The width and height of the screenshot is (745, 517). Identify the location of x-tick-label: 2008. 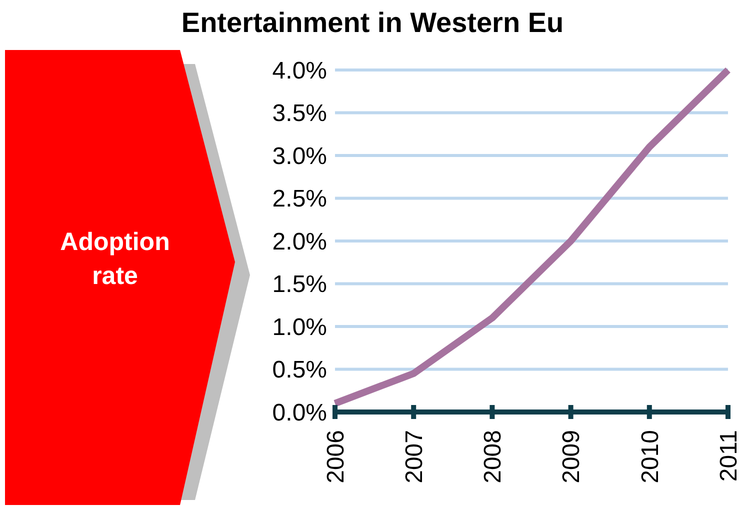
(493, 457).